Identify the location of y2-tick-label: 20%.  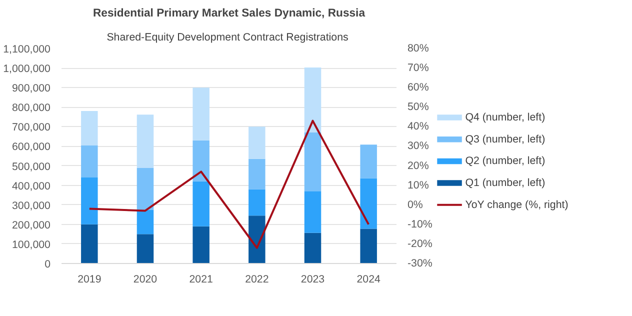
(419, 166).